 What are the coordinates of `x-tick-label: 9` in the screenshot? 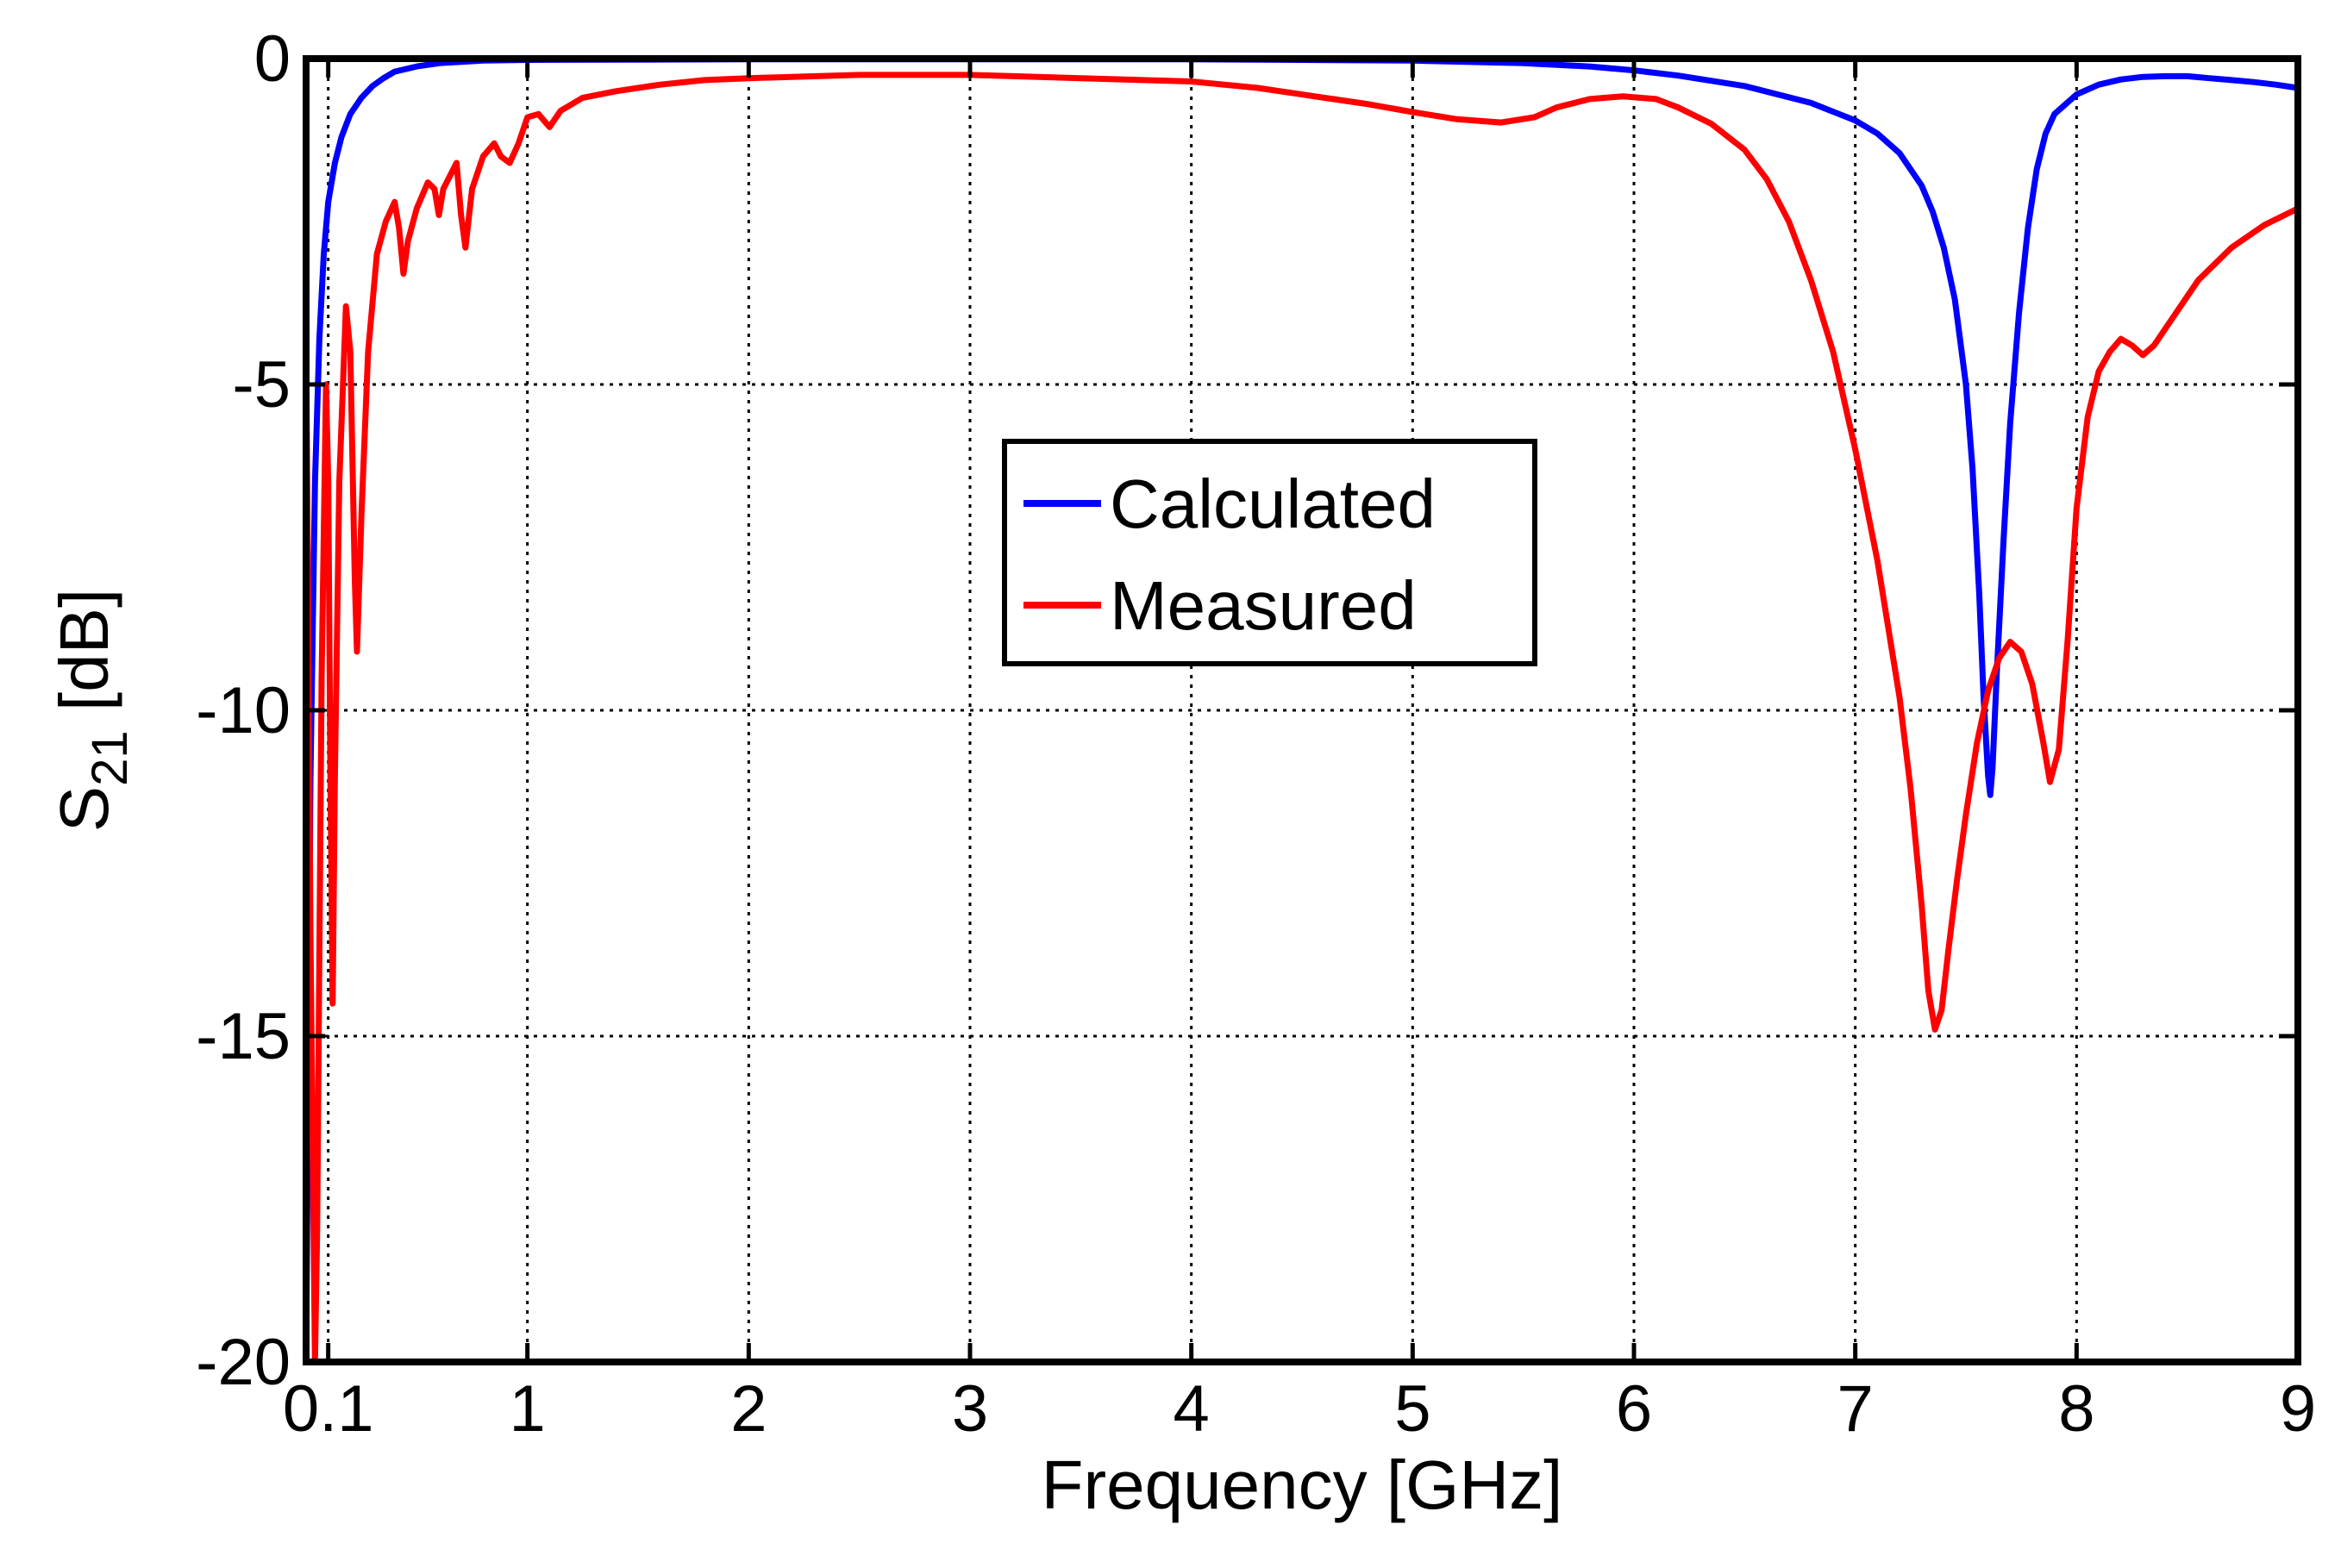 It's located at (2298, 1409).